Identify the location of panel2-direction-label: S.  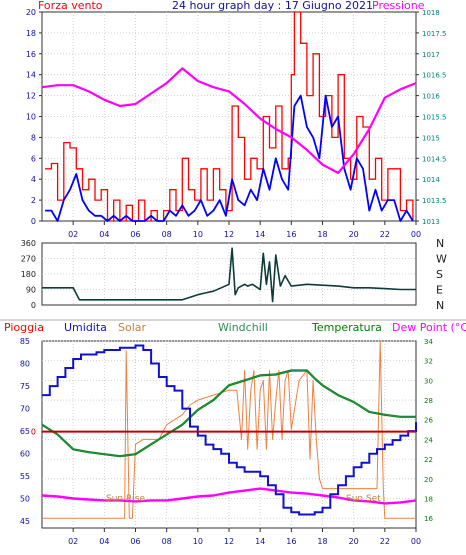
(439, 274).